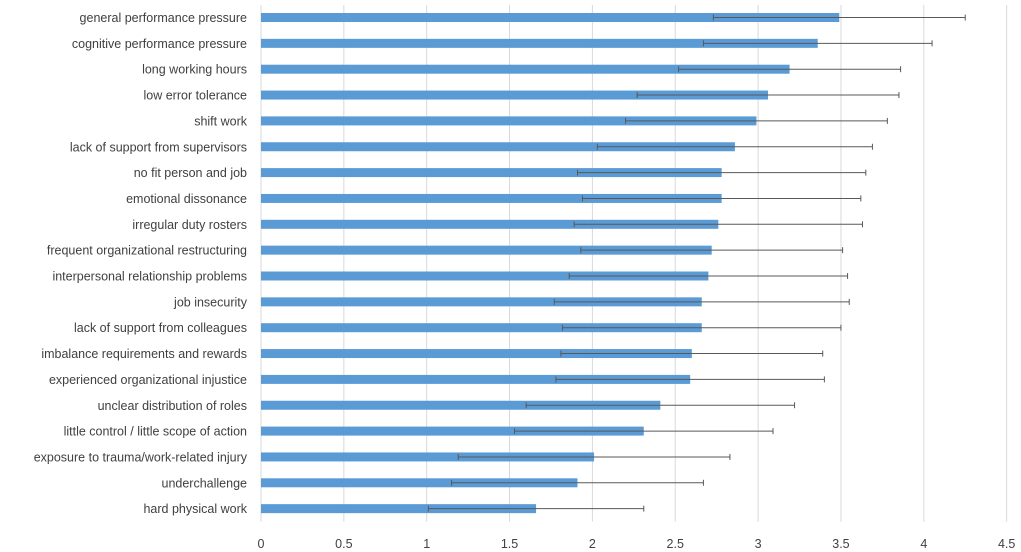 Image resolution: width=1021 pixels, height=552 pixels. Describe the element at coordinates (592, 544) in the screenshot. I see `x-tick-label: 2` at that location.